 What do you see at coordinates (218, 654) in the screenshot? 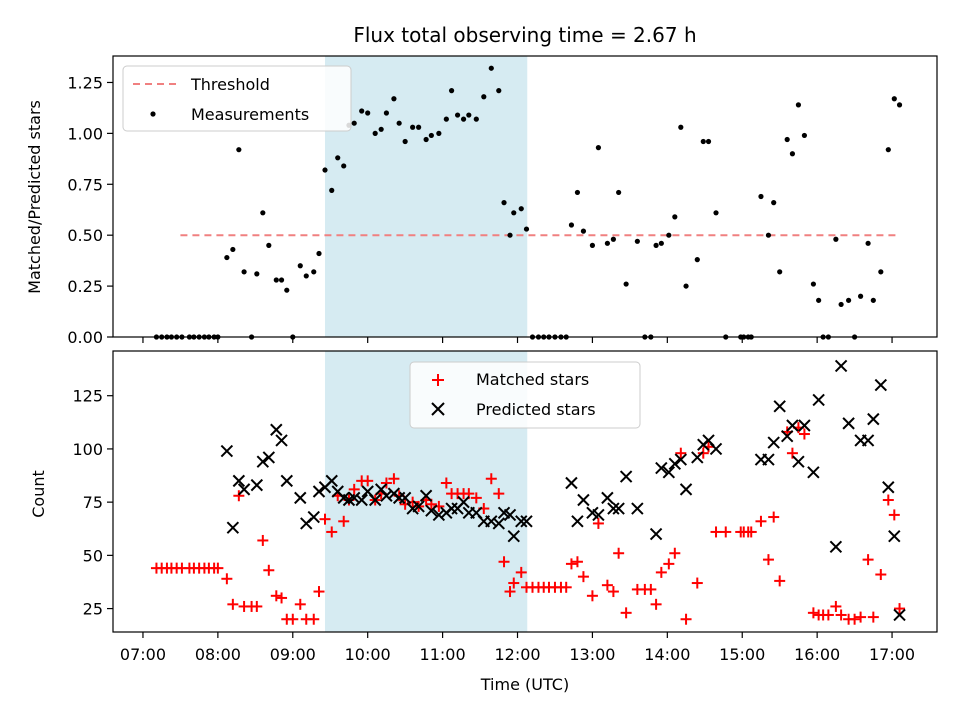
I see `x-tick-label: 08:00` at bounding box center [218, 654].